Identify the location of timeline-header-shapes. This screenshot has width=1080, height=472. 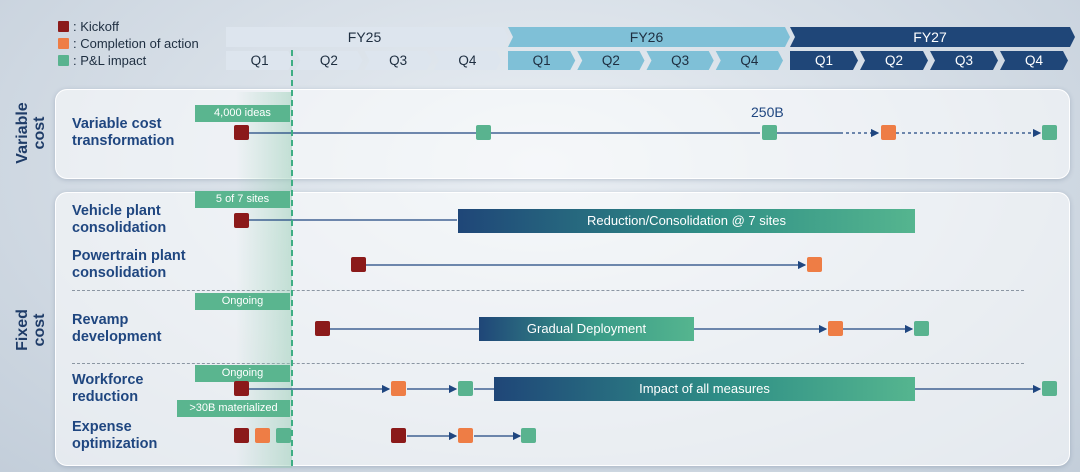
(650, 48).